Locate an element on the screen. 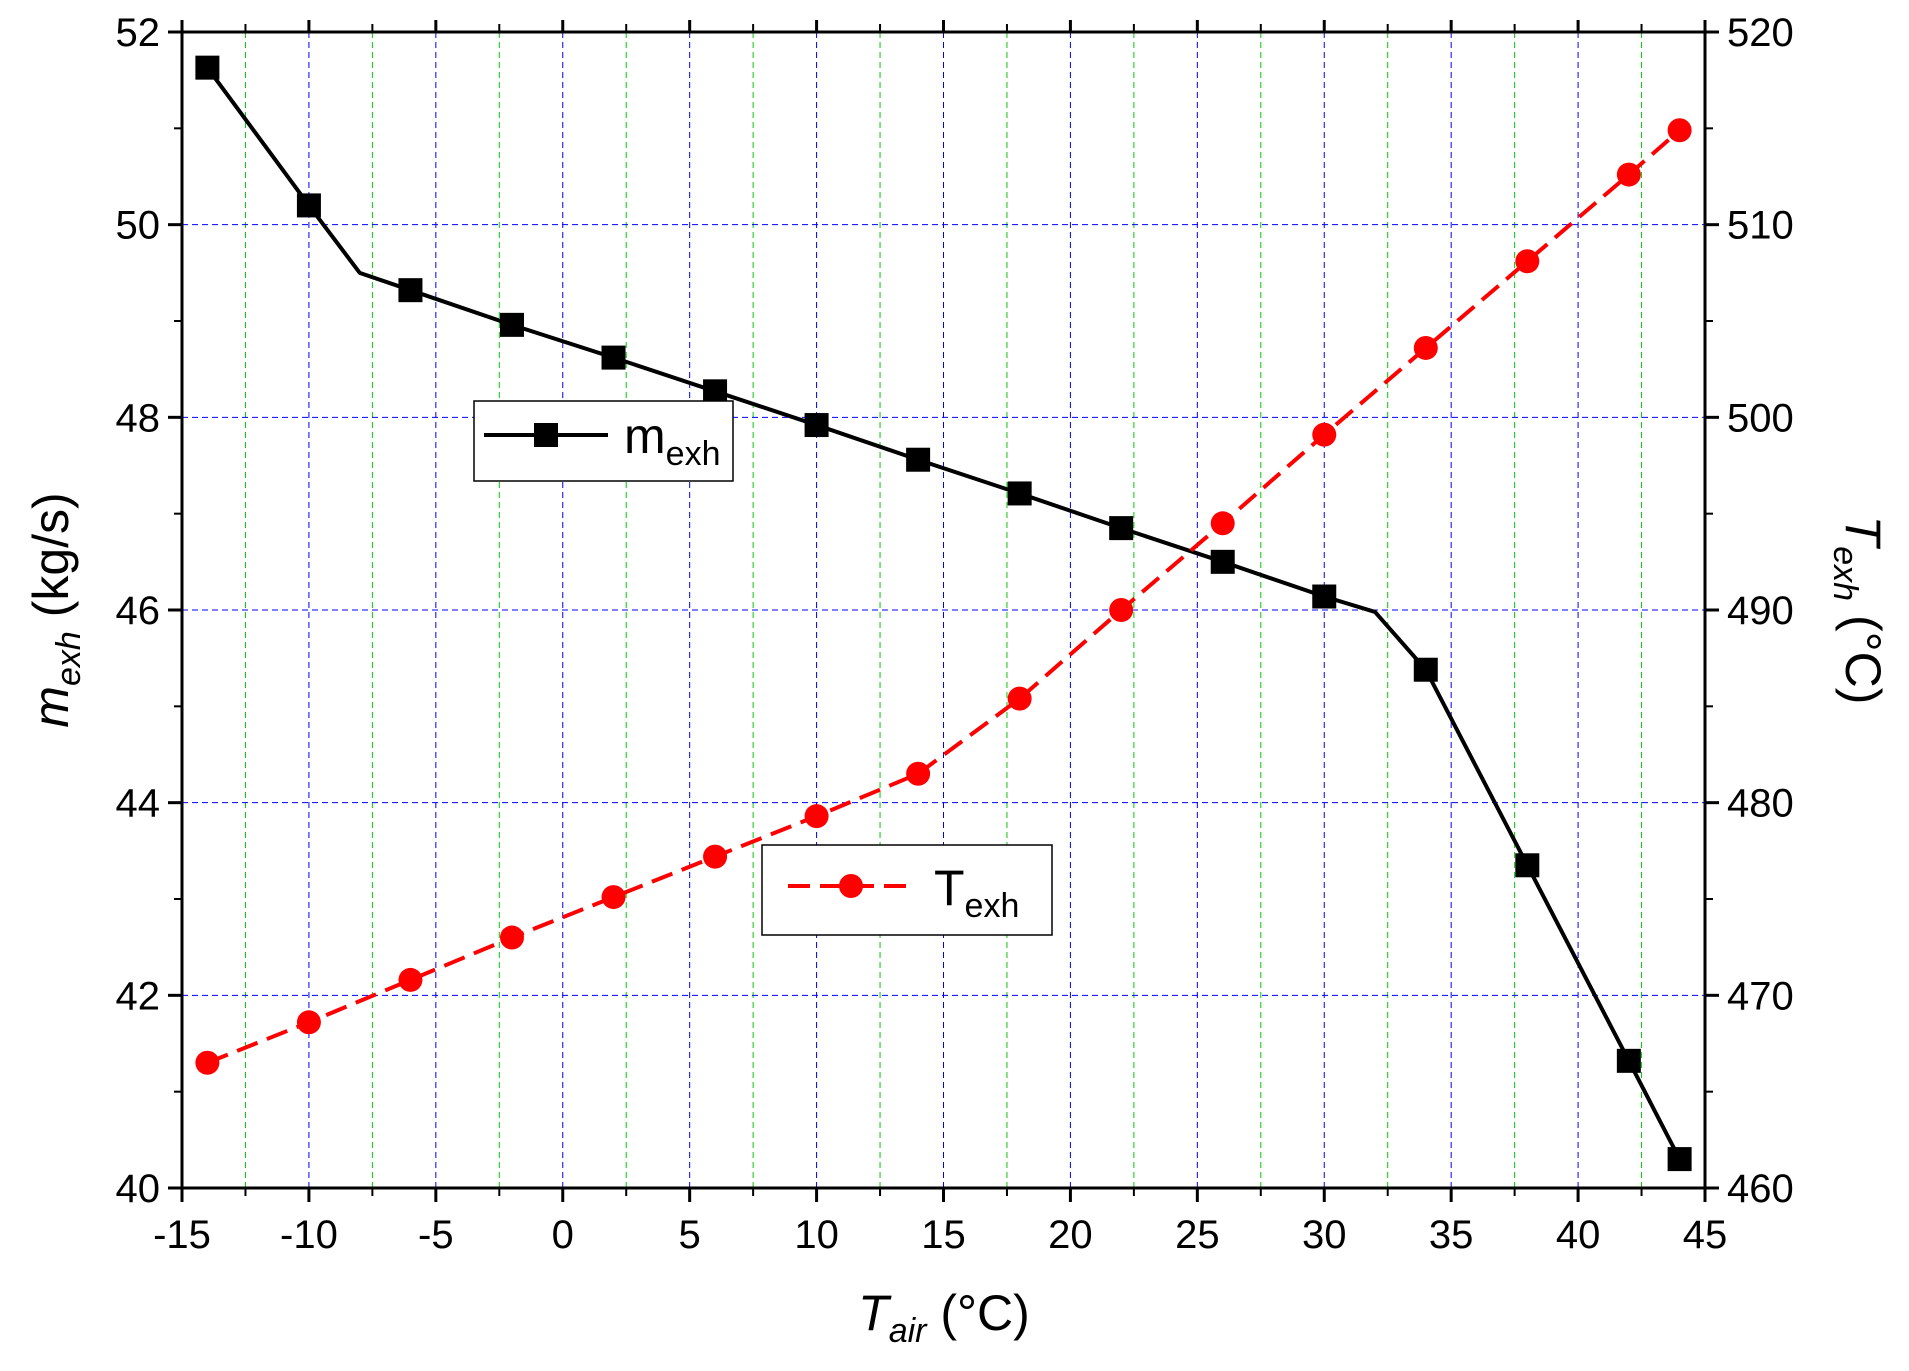 The image size is (1909, 1371). x-tick-label: 30 is located at coordinates (1324, 1235).